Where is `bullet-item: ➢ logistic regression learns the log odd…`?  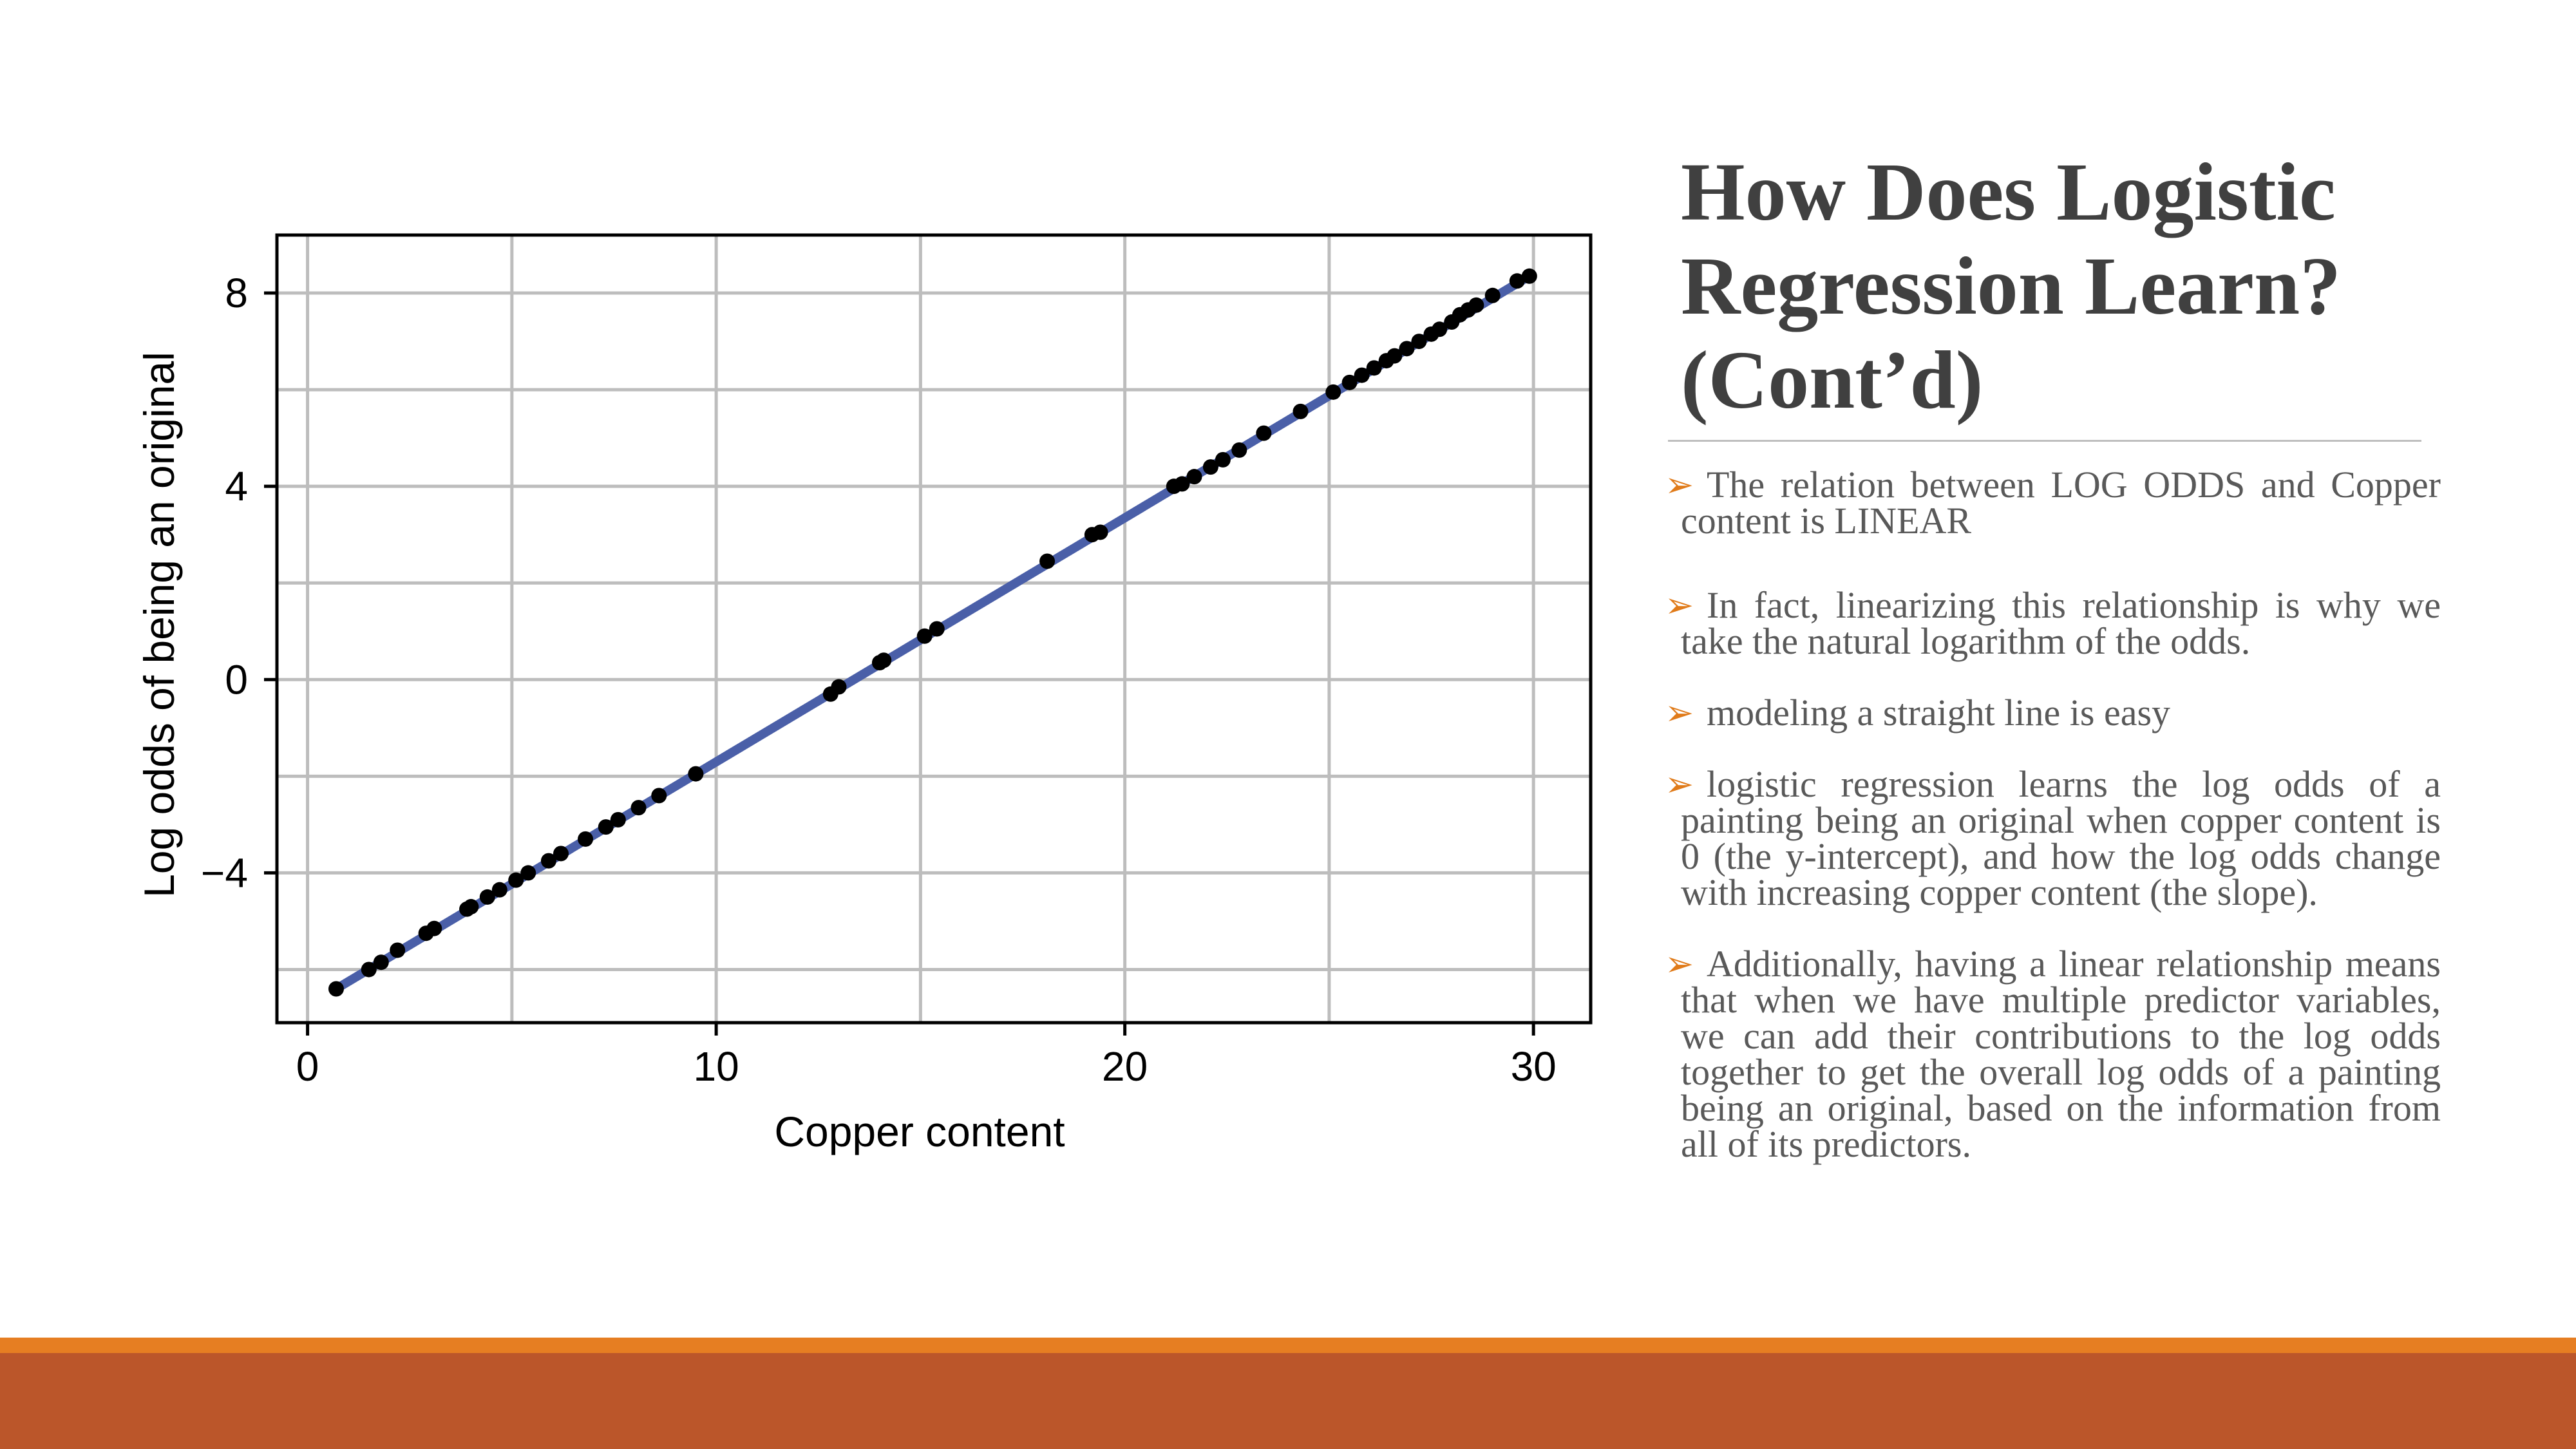 bullet-item: ➢ logistic regression learns the log odd… is located at coordinates (2053, 839).